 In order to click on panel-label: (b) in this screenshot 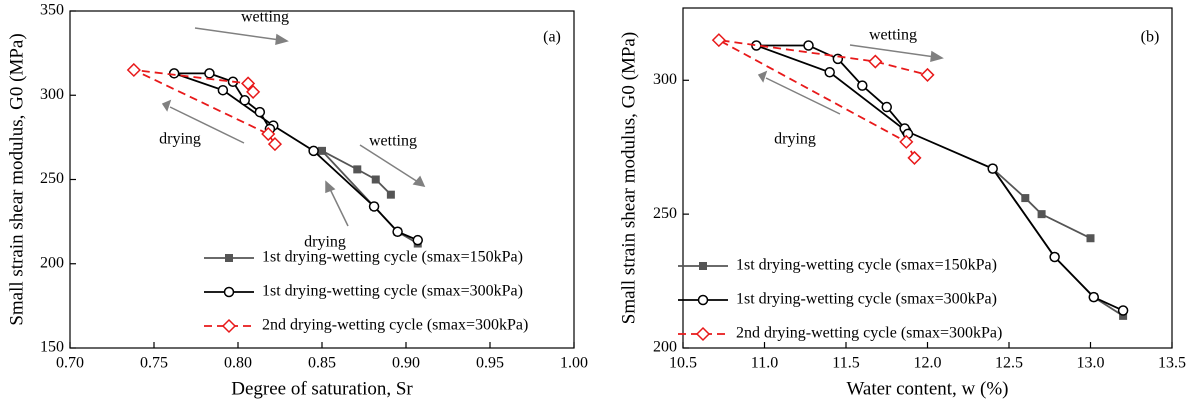, I will do `click(1150, 37)`.